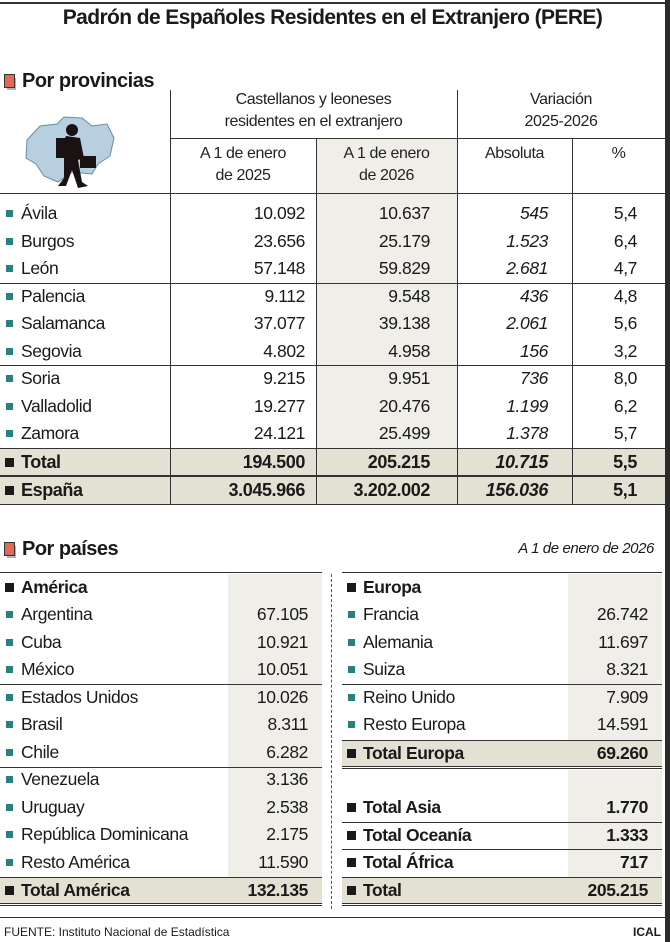 This screenshot has width=670, height=942. Describe the element at coordinates (332, 365) in the screenshot. I see `group-divider` at that location.